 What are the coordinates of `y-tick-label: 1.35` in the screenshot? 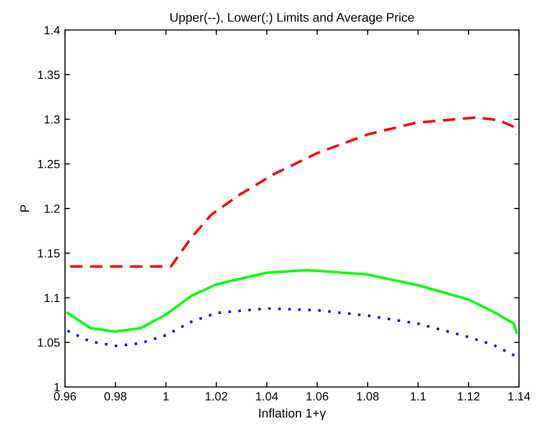 It's located at (49, 75).